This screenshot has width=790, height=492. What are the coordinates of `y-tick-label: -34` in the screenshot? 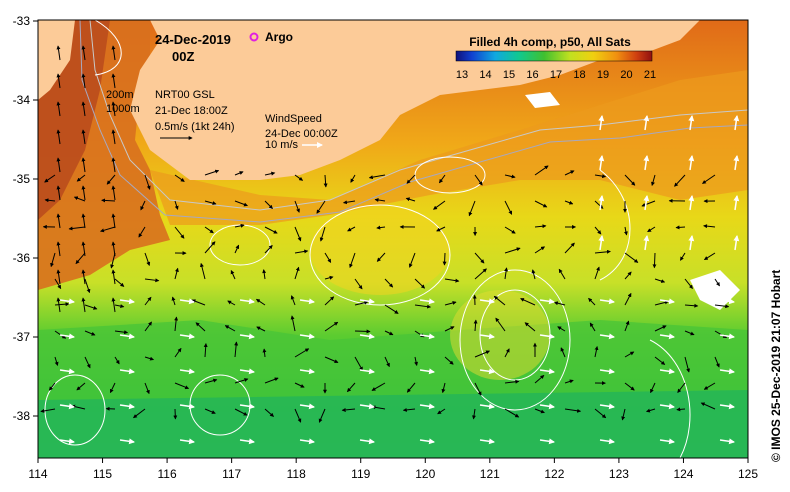 It's located at (22, 100).